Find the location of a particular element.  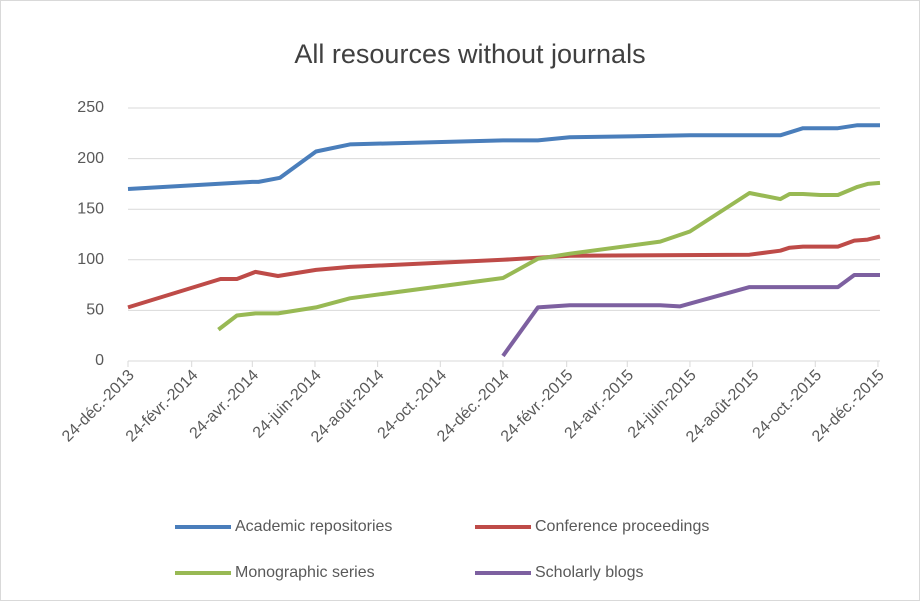

y-tick-label: 50 is located at coordinates (95, 310).